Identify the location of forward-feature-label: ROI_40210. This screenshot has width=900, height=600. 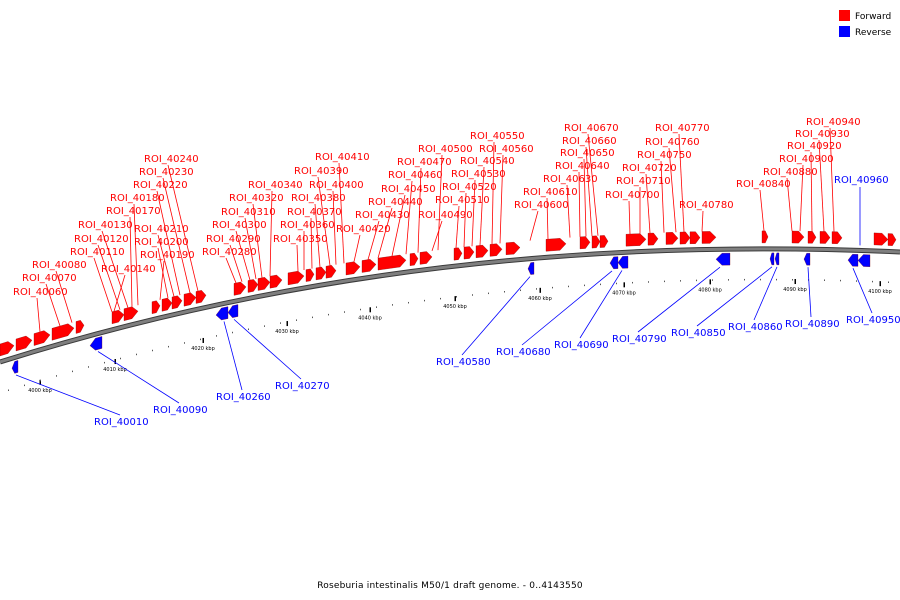
(161, 229).